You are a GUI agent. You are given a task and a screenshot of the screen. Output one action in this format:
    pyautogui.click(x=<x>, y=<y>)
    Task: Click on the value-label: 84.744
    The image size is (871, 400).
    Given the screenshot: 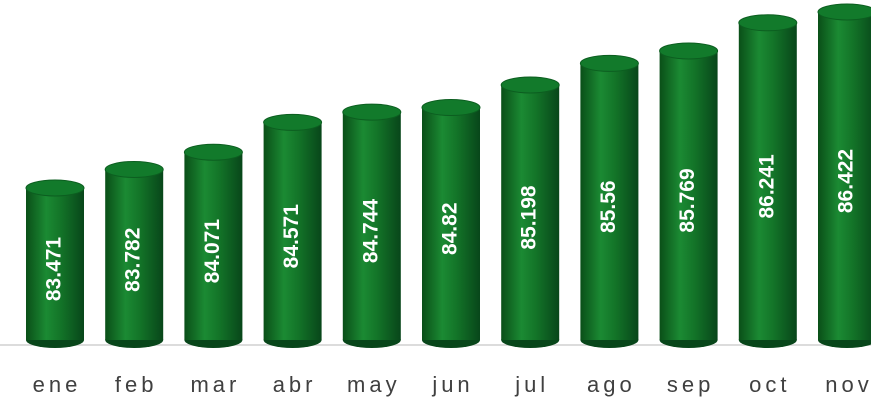 What is the action you would take?
    pyautogui.click(x=370, y=231)
    